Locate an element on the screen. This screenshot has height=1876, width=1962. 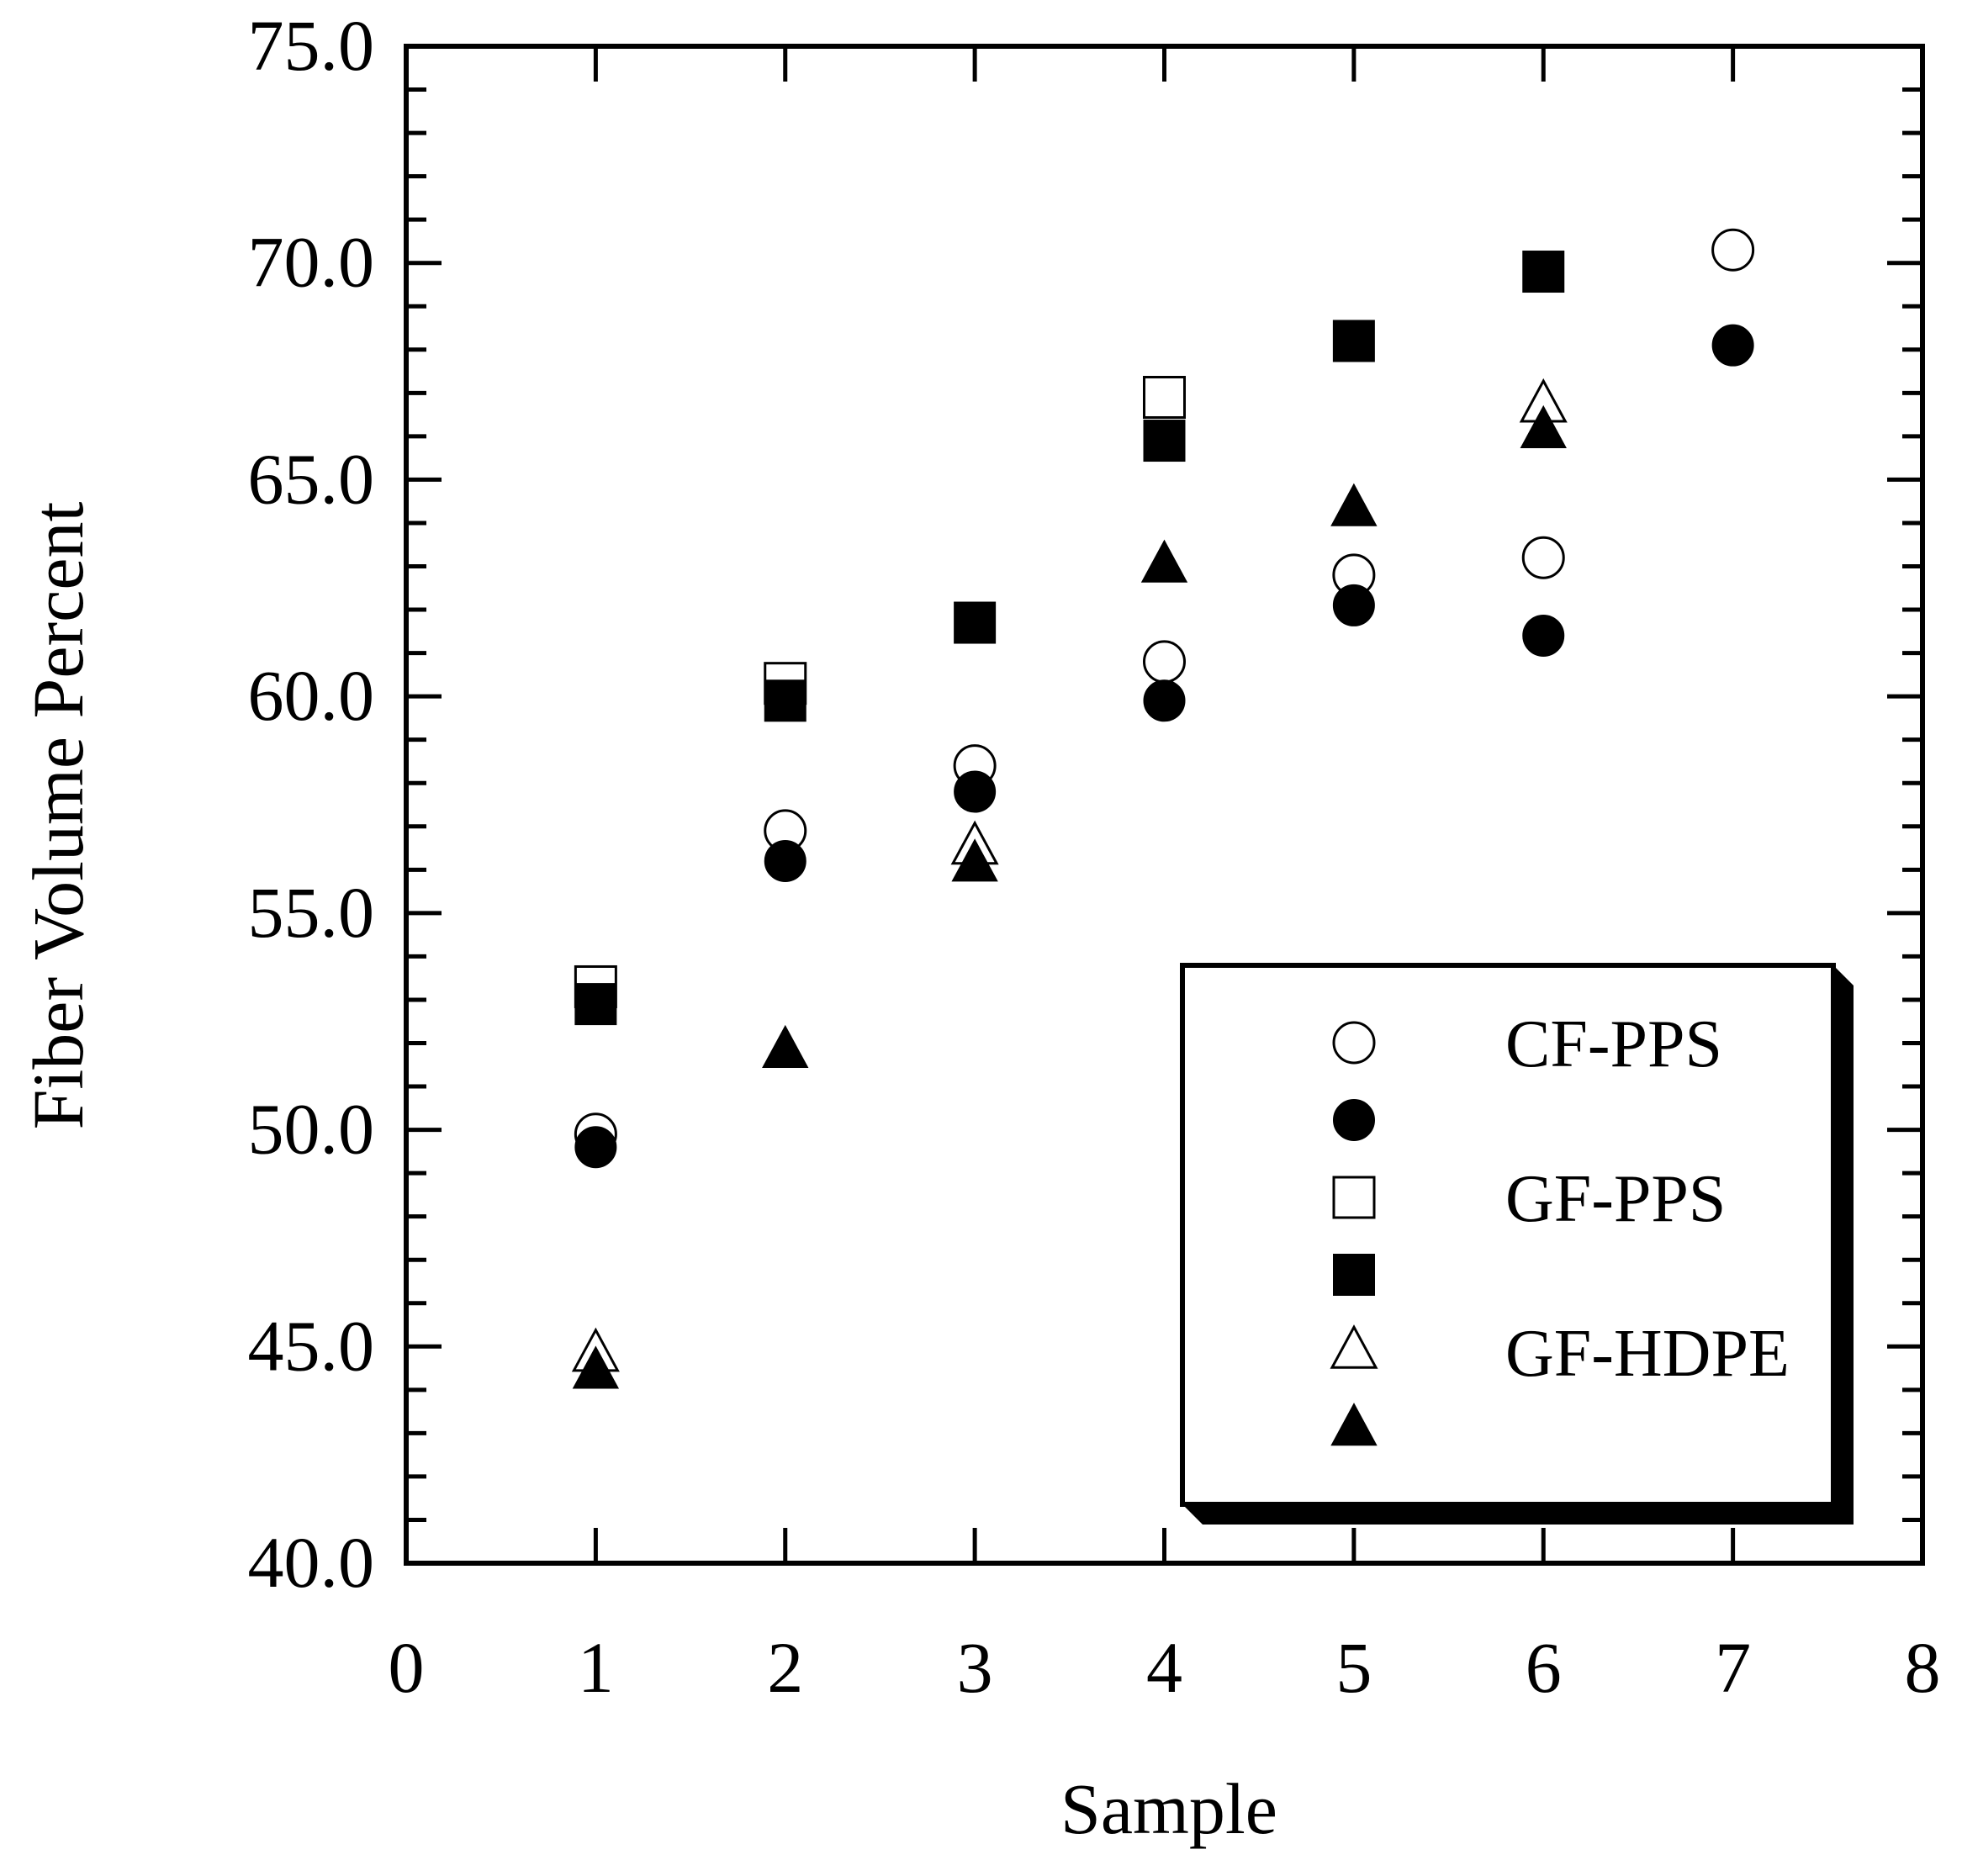
legend-marker-open-square is located at coordinates (1354, 1197).